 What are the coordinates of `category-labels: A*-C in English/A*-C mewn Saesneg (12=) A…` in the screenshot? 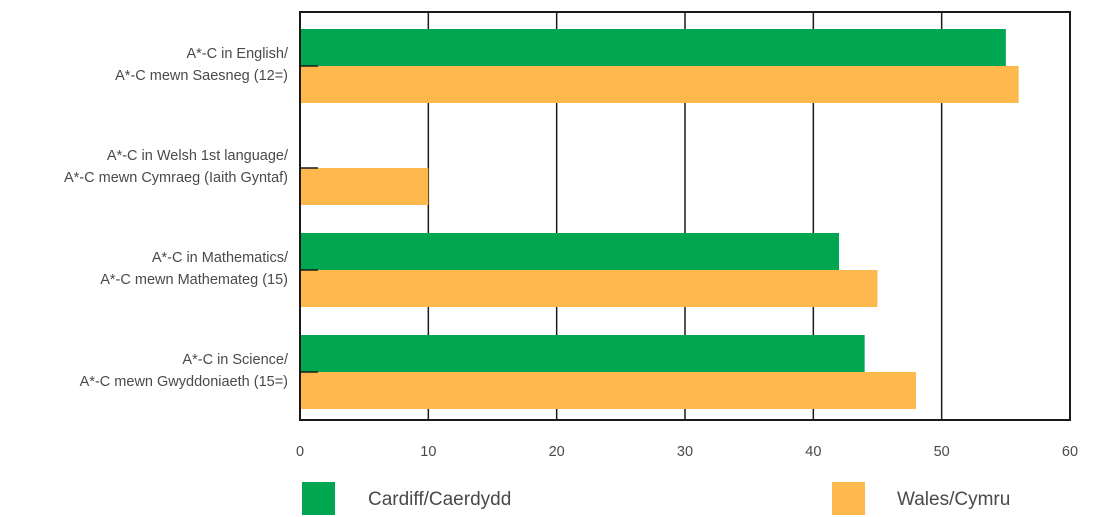 It's located at (176, 218).